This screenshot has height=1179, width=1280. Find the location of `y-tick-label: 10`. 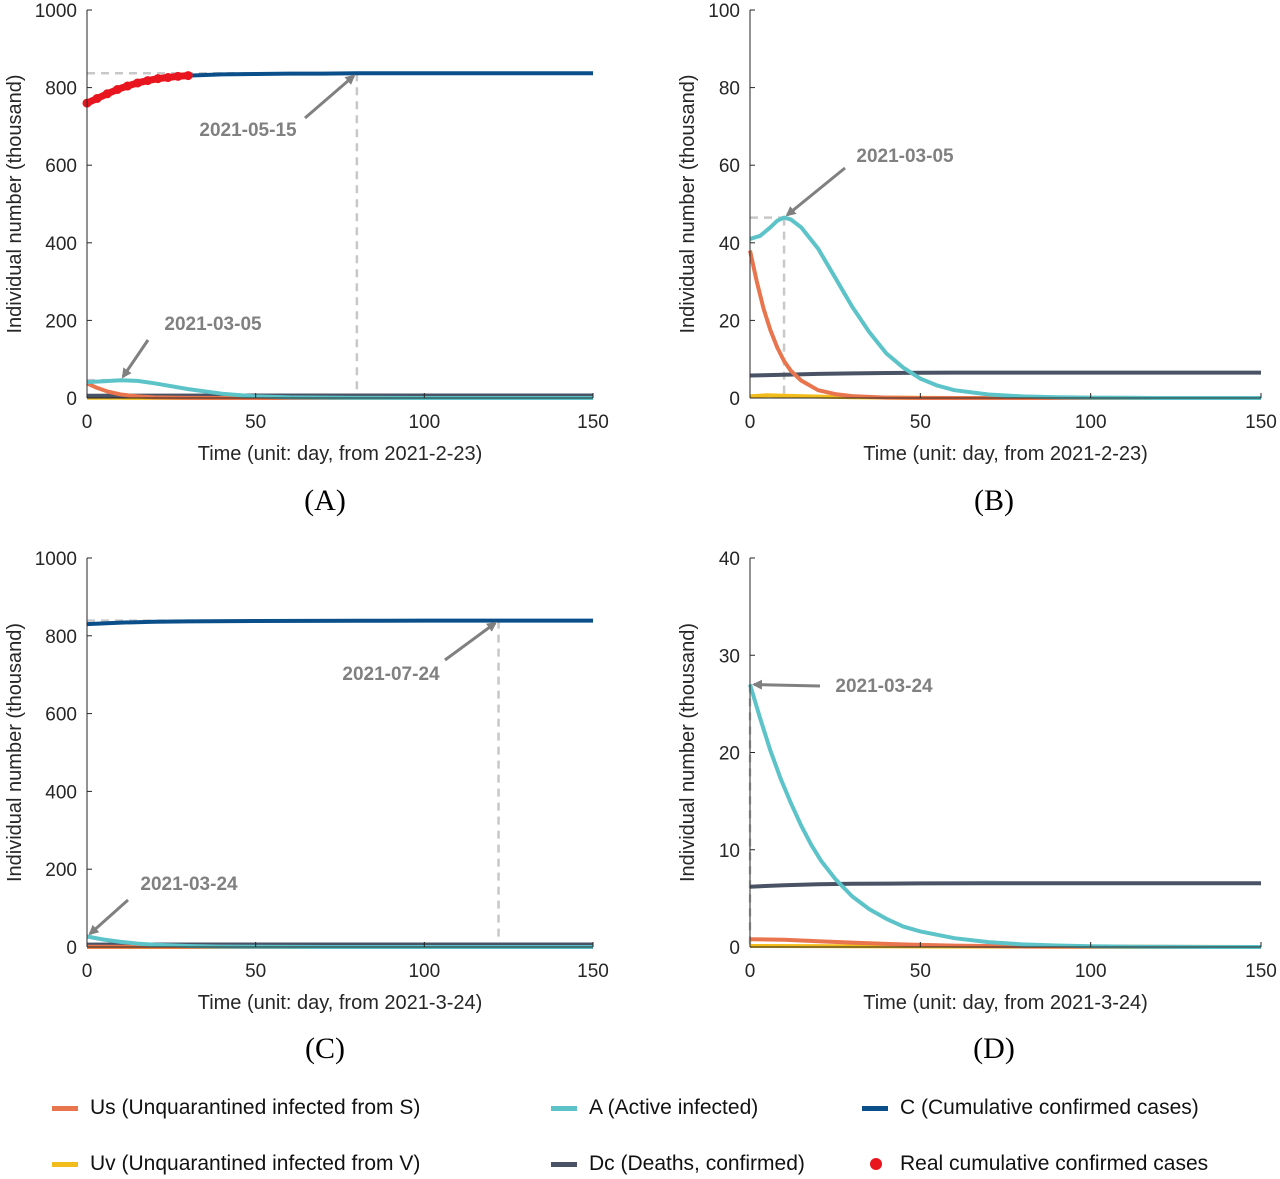

y-tick-label: 10 is located at coordinates (729, 851).